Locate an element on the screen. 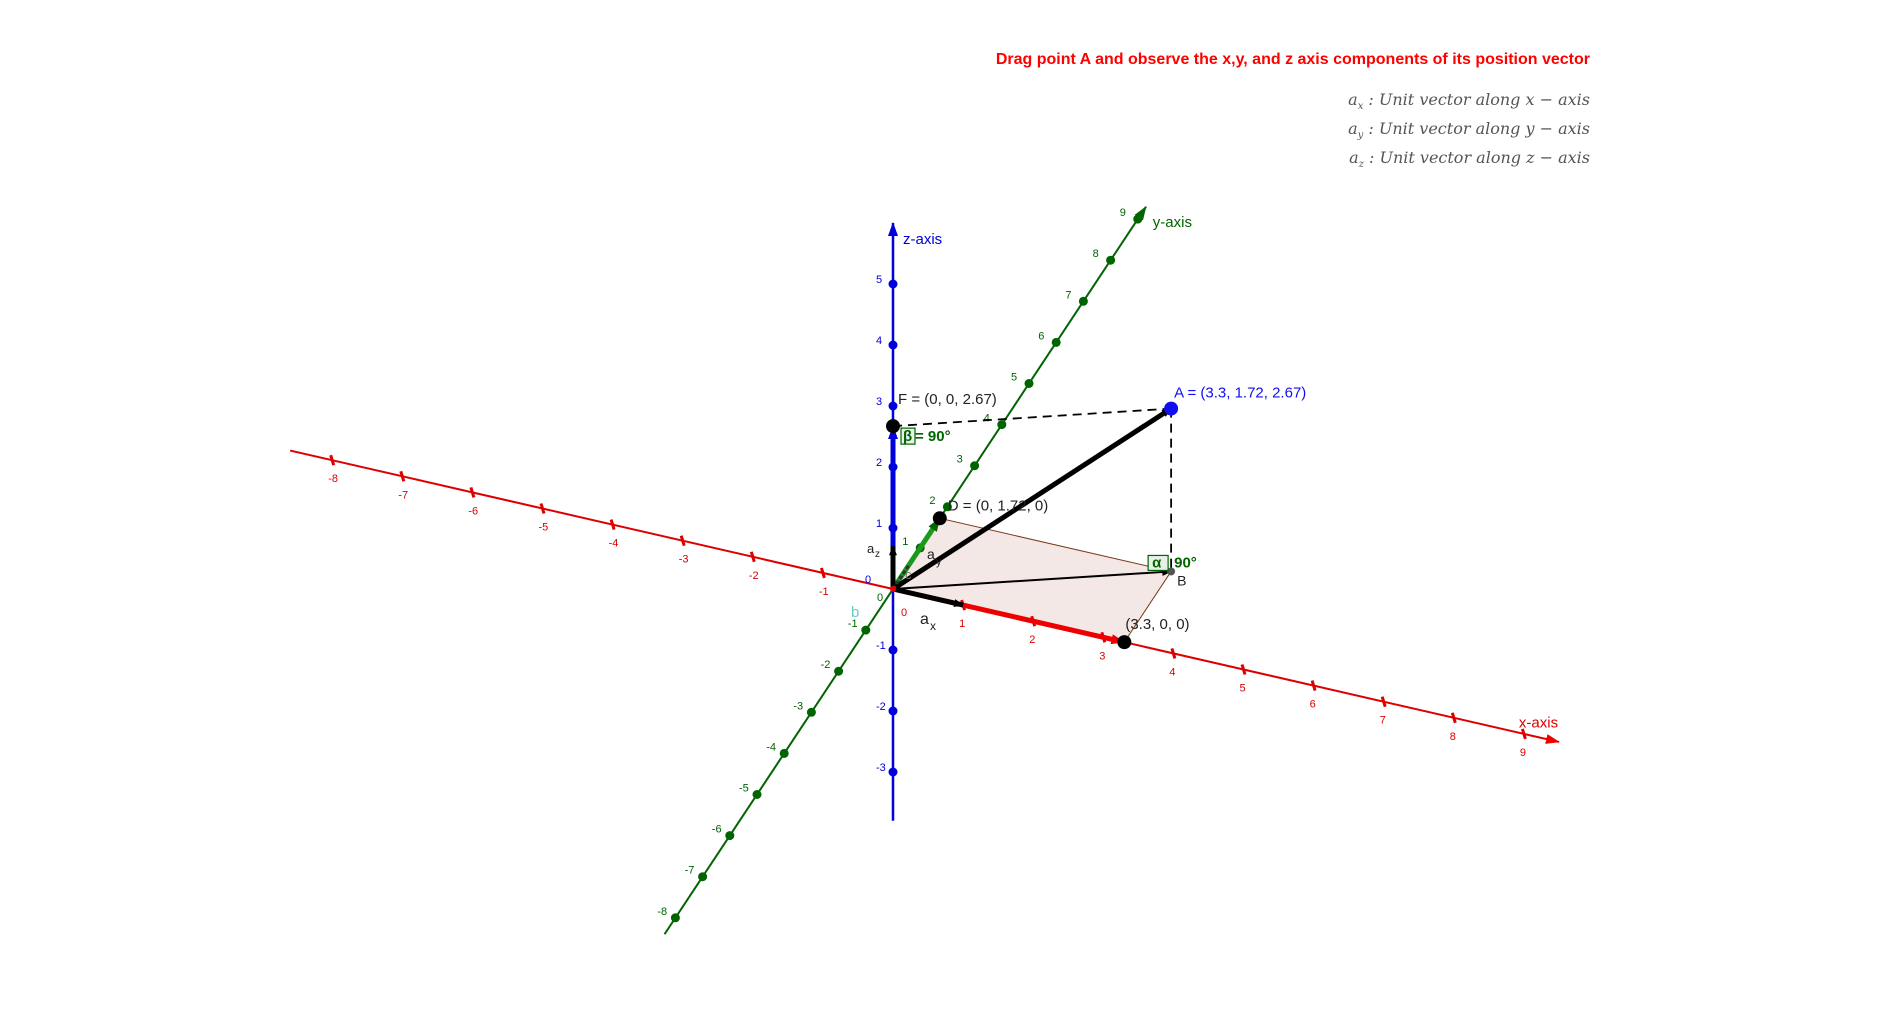  legend-sub: x is located at coordinates (1360, 107).